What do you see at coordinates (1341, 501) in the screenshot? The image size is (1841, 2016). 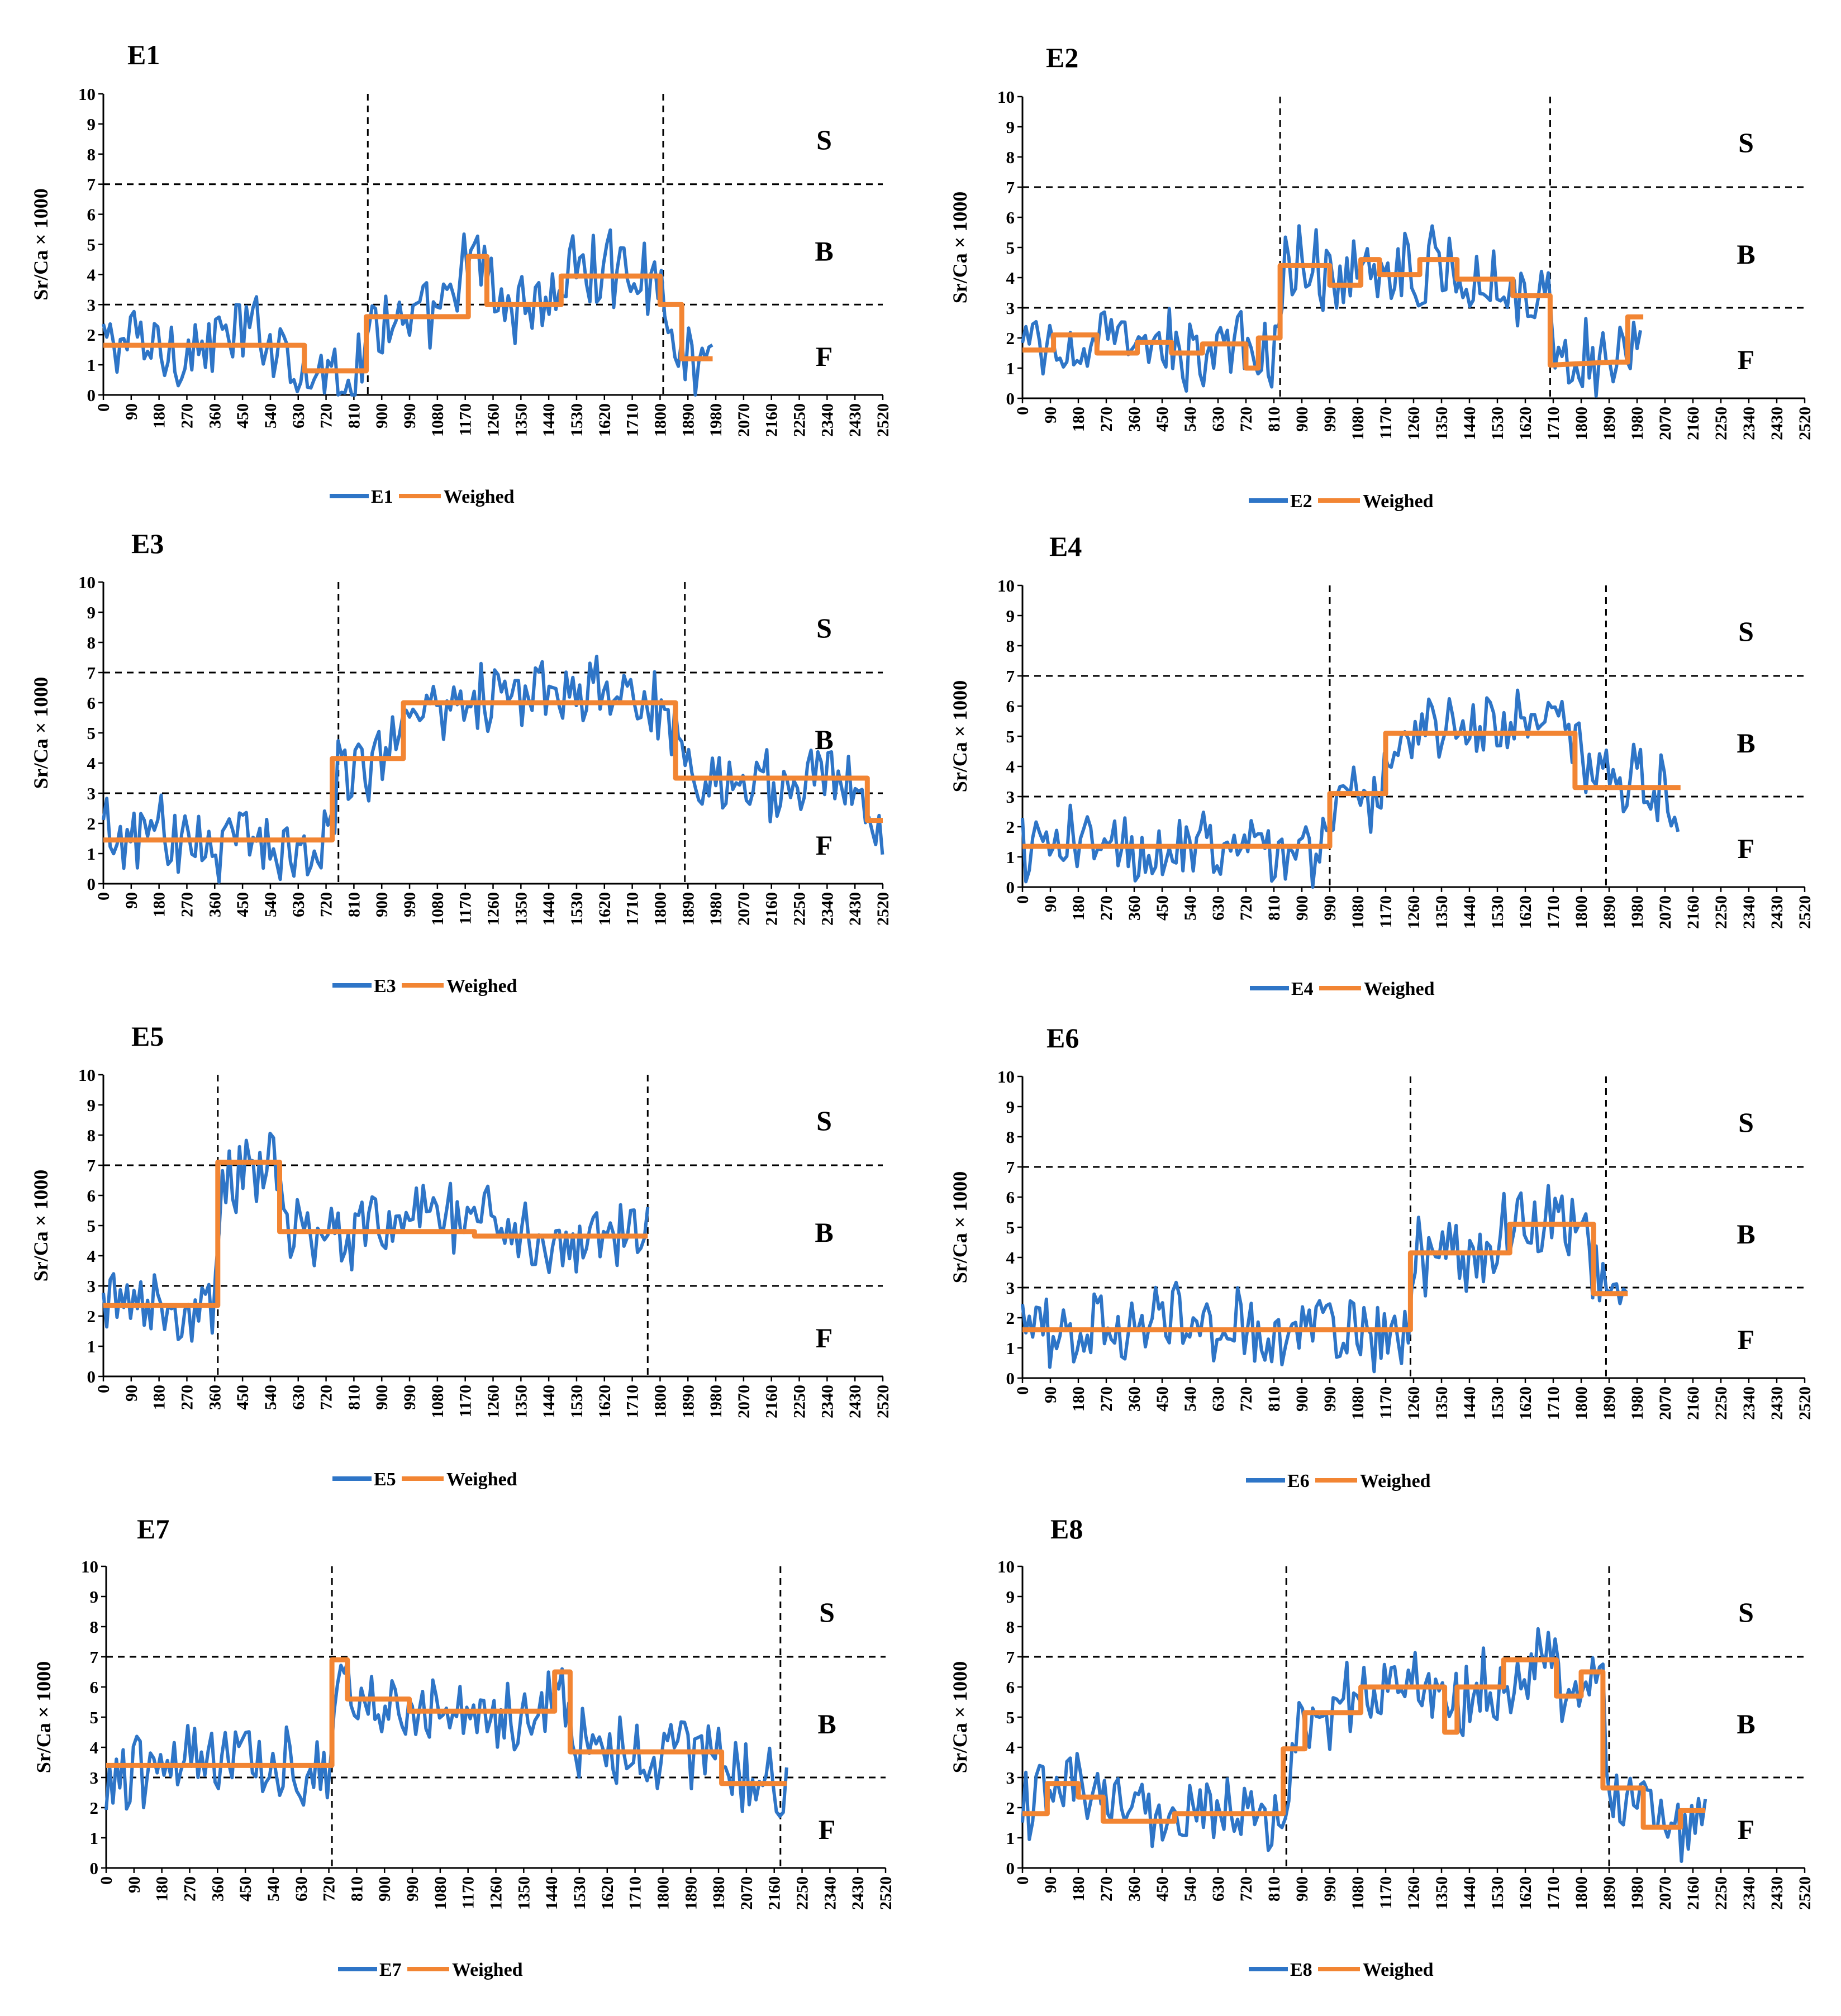 I see `legend: E2 Weighed` at bounding box center [1341, 501].